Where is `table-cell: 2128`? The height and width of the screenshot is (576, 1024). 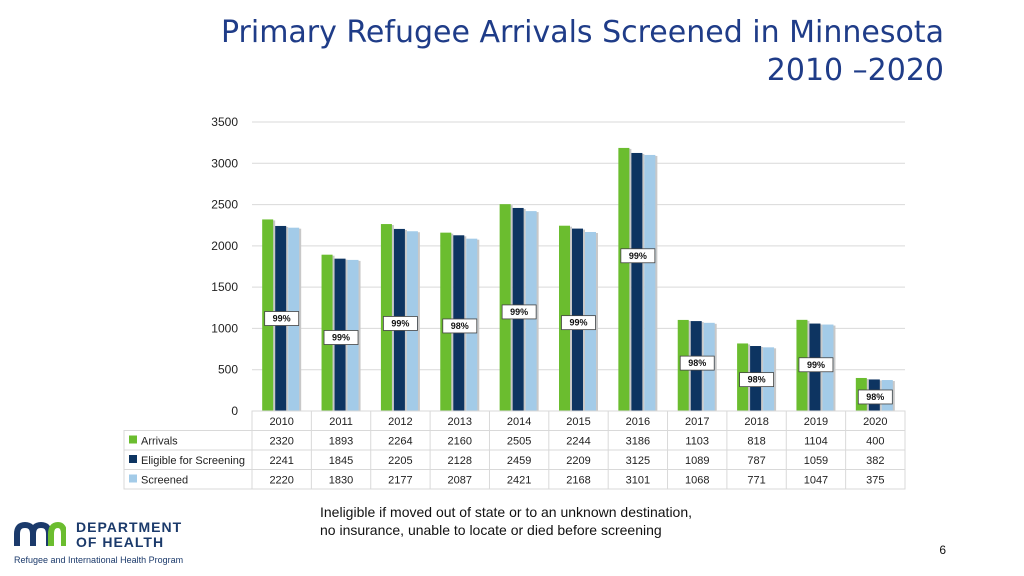 table-cell: 2128 is located at coordinates (460, 461).